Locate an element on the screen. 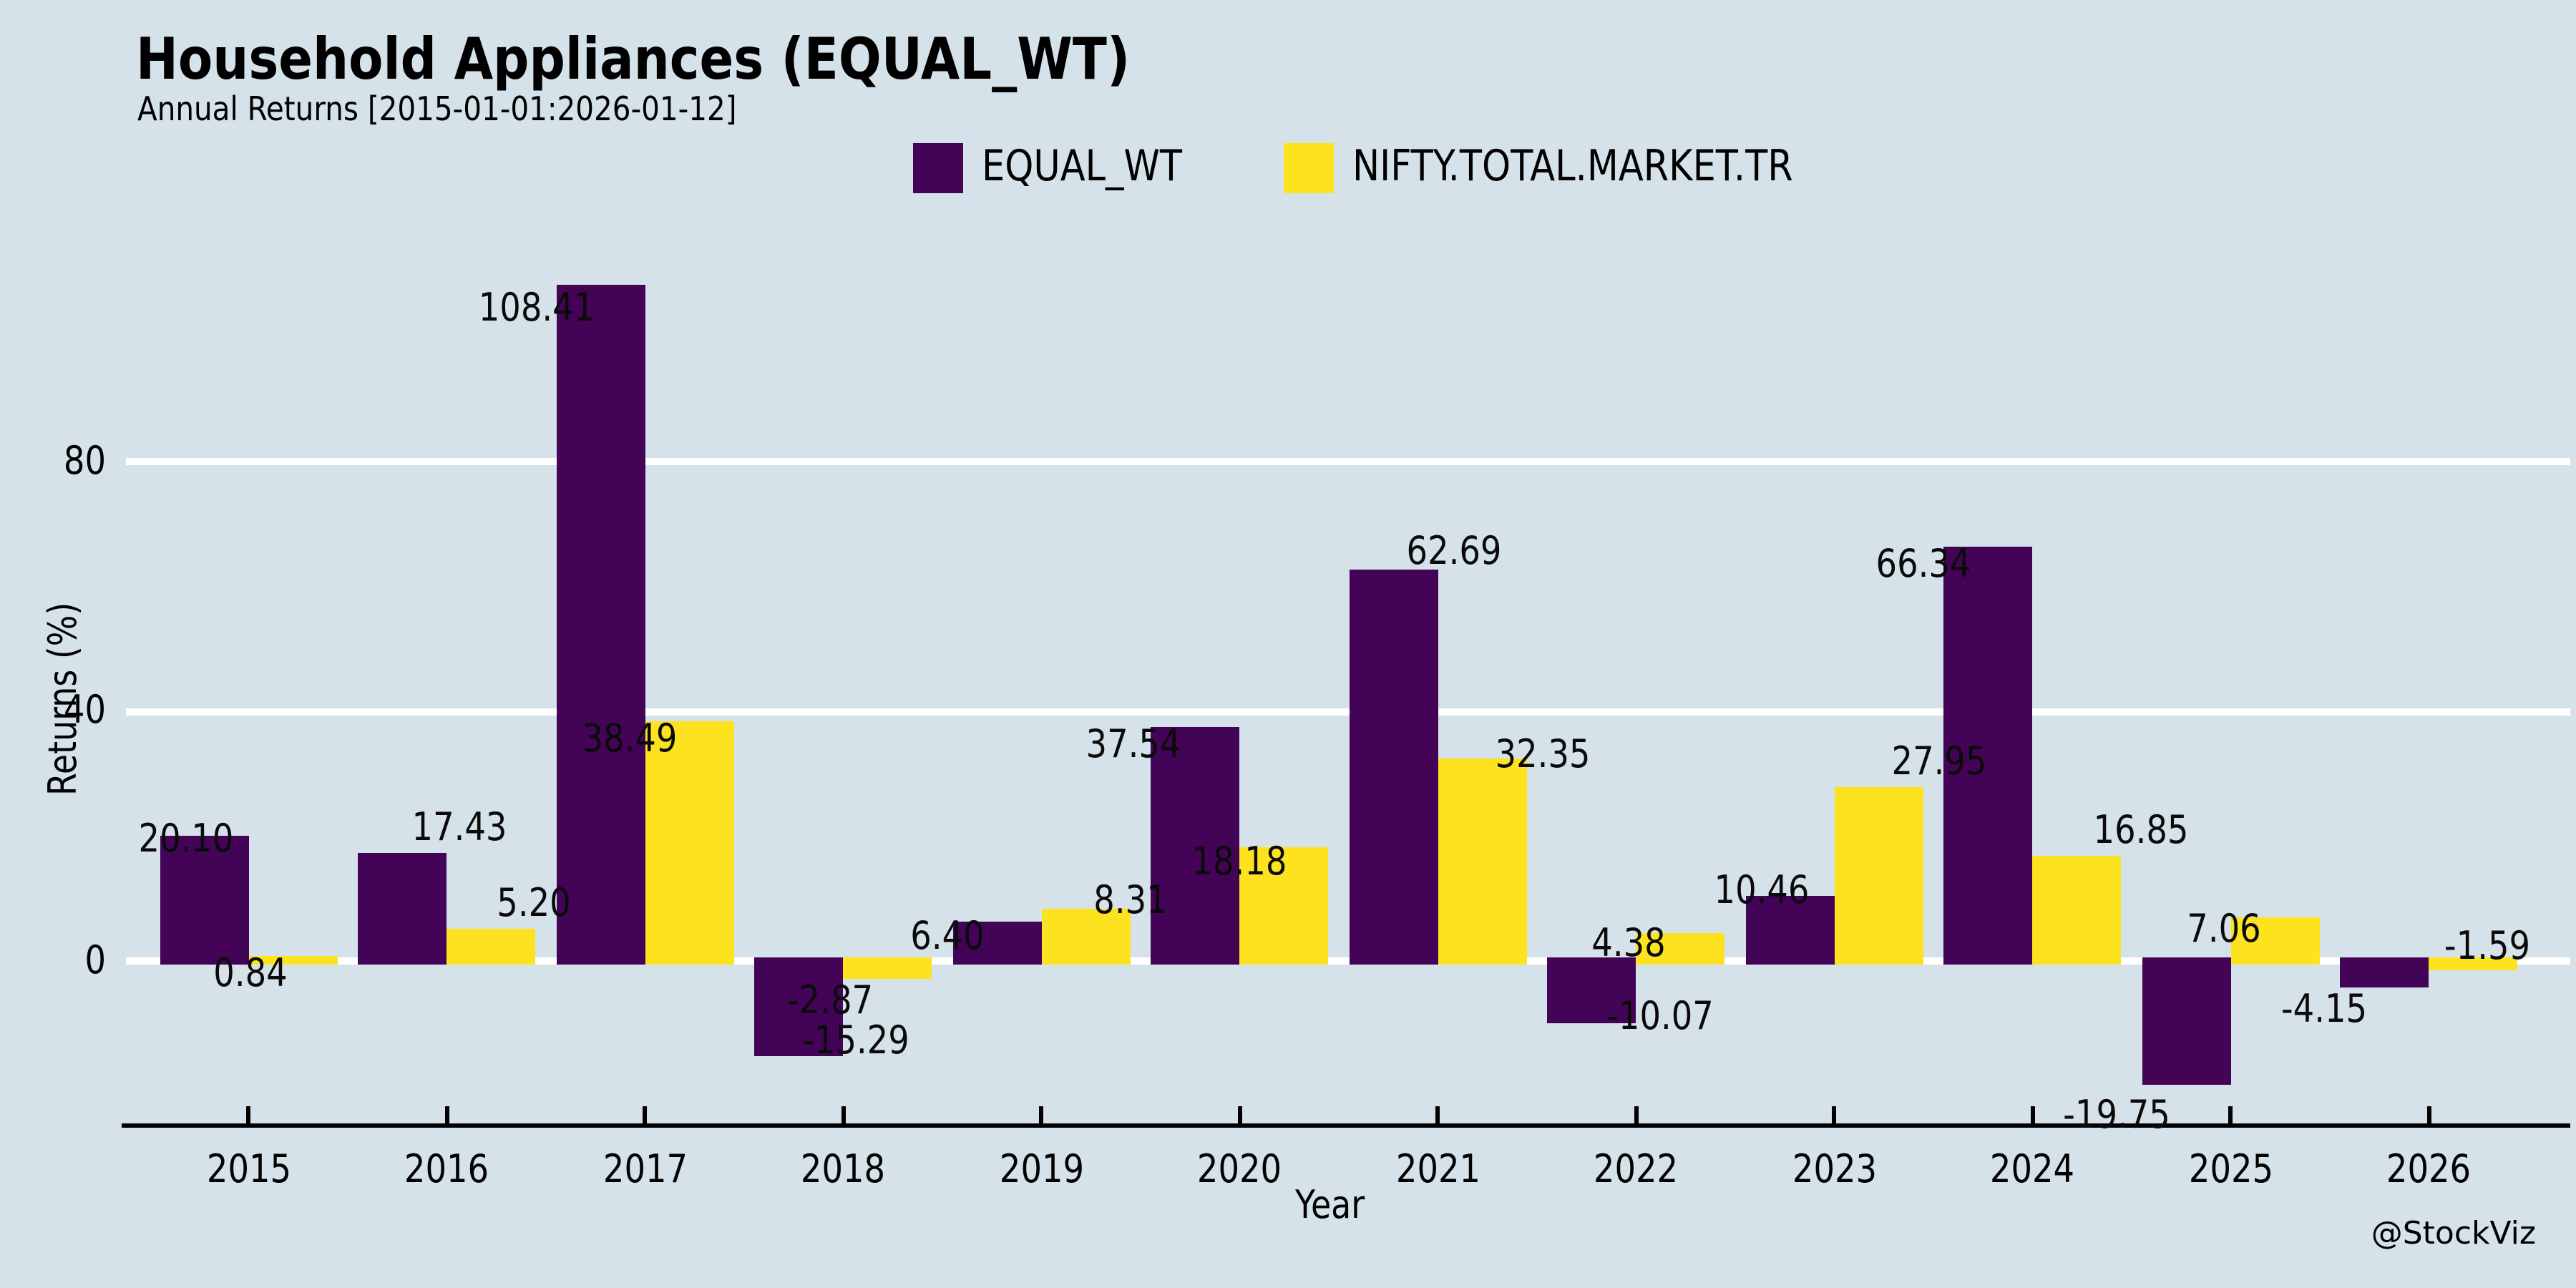  bar-value-label: -4.15 is located at coordinates (2324, 1009).